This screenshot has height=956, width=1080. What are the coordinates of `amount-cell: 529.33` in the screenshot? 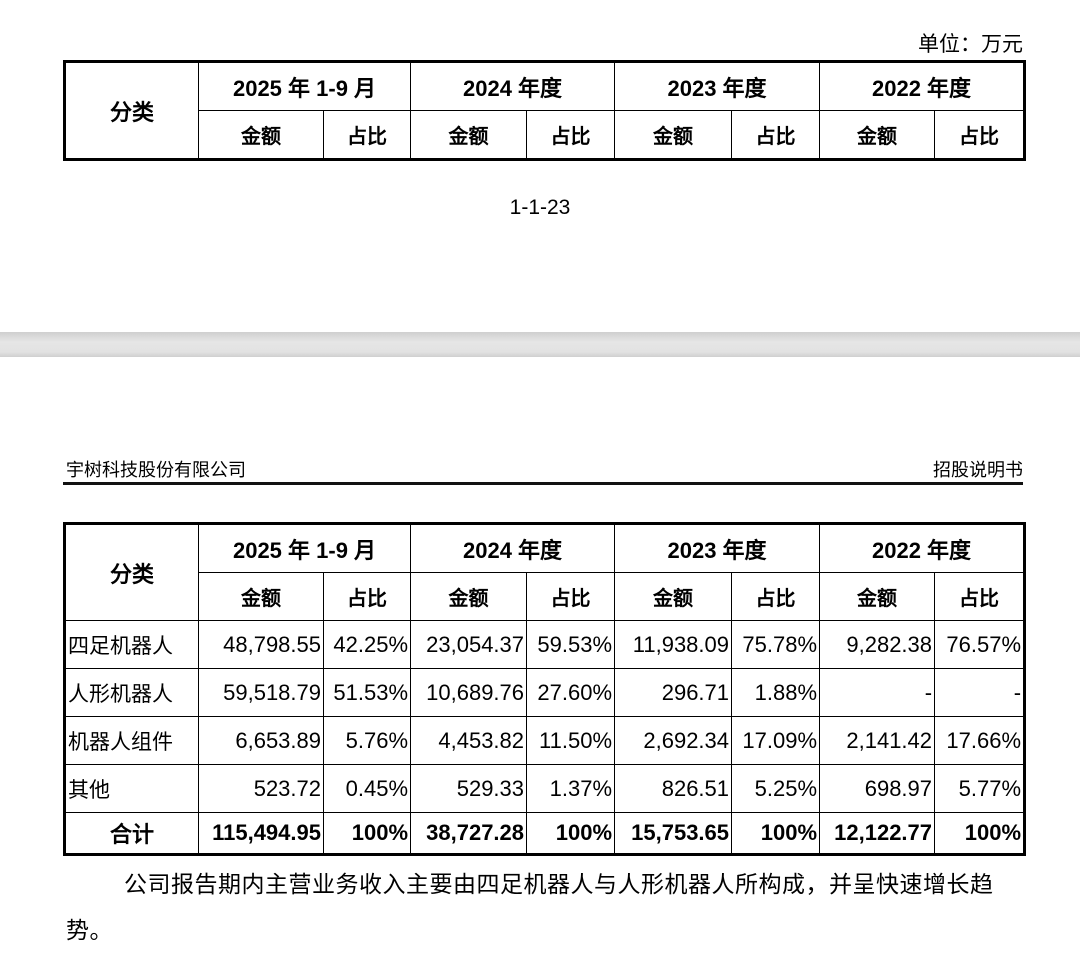 It's located at (469, 788).